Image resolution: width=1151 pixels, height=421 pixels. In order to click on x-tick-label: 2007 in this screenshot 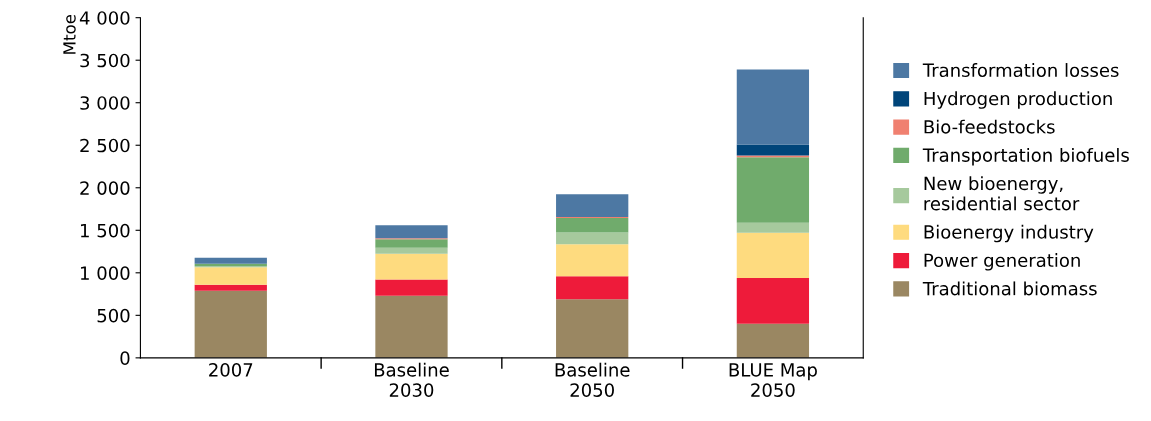, I will do `click(231, 370)`.